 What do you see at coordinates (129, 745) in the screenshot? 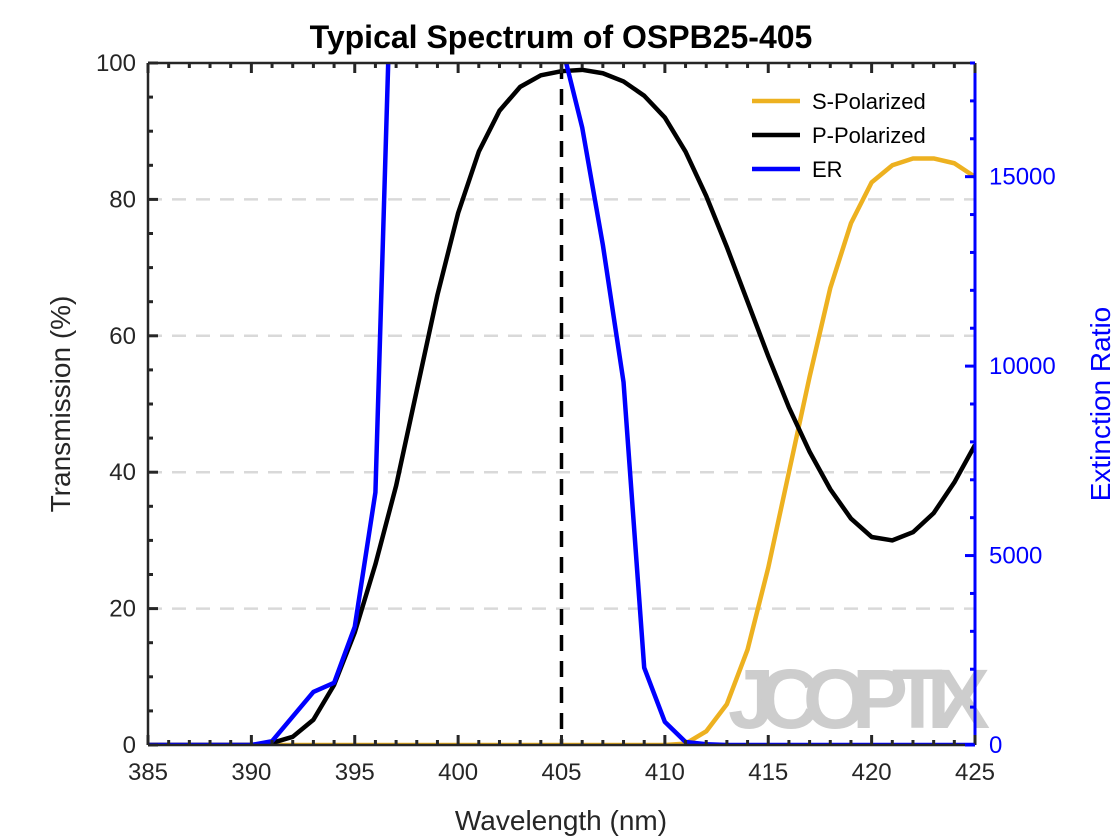
I see `y-tick-label: 0` at bounding box center [129, 745].